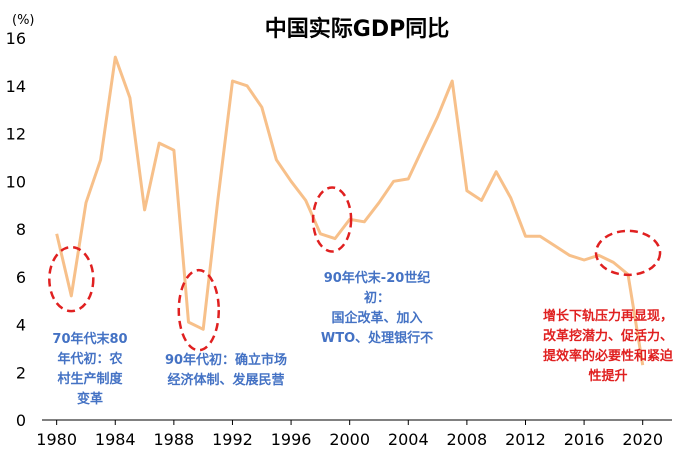 The height and width of the screenshot is (469, 700). What do you see at coordinates (21, 372) in the screenshot?
I see `y-tick-label: 2` at bounding box center [21, 372].